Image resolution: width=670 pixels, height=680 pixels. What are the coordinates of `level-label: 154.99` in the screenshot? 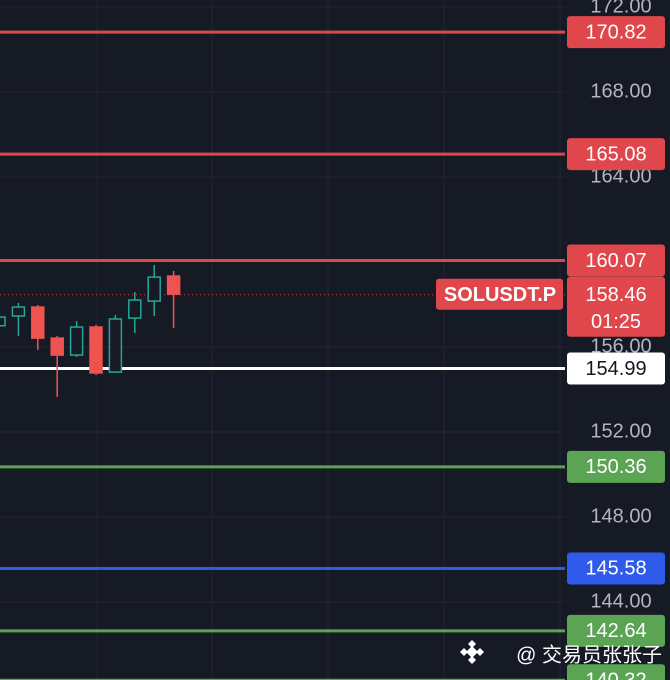 It's located at (615, 369).